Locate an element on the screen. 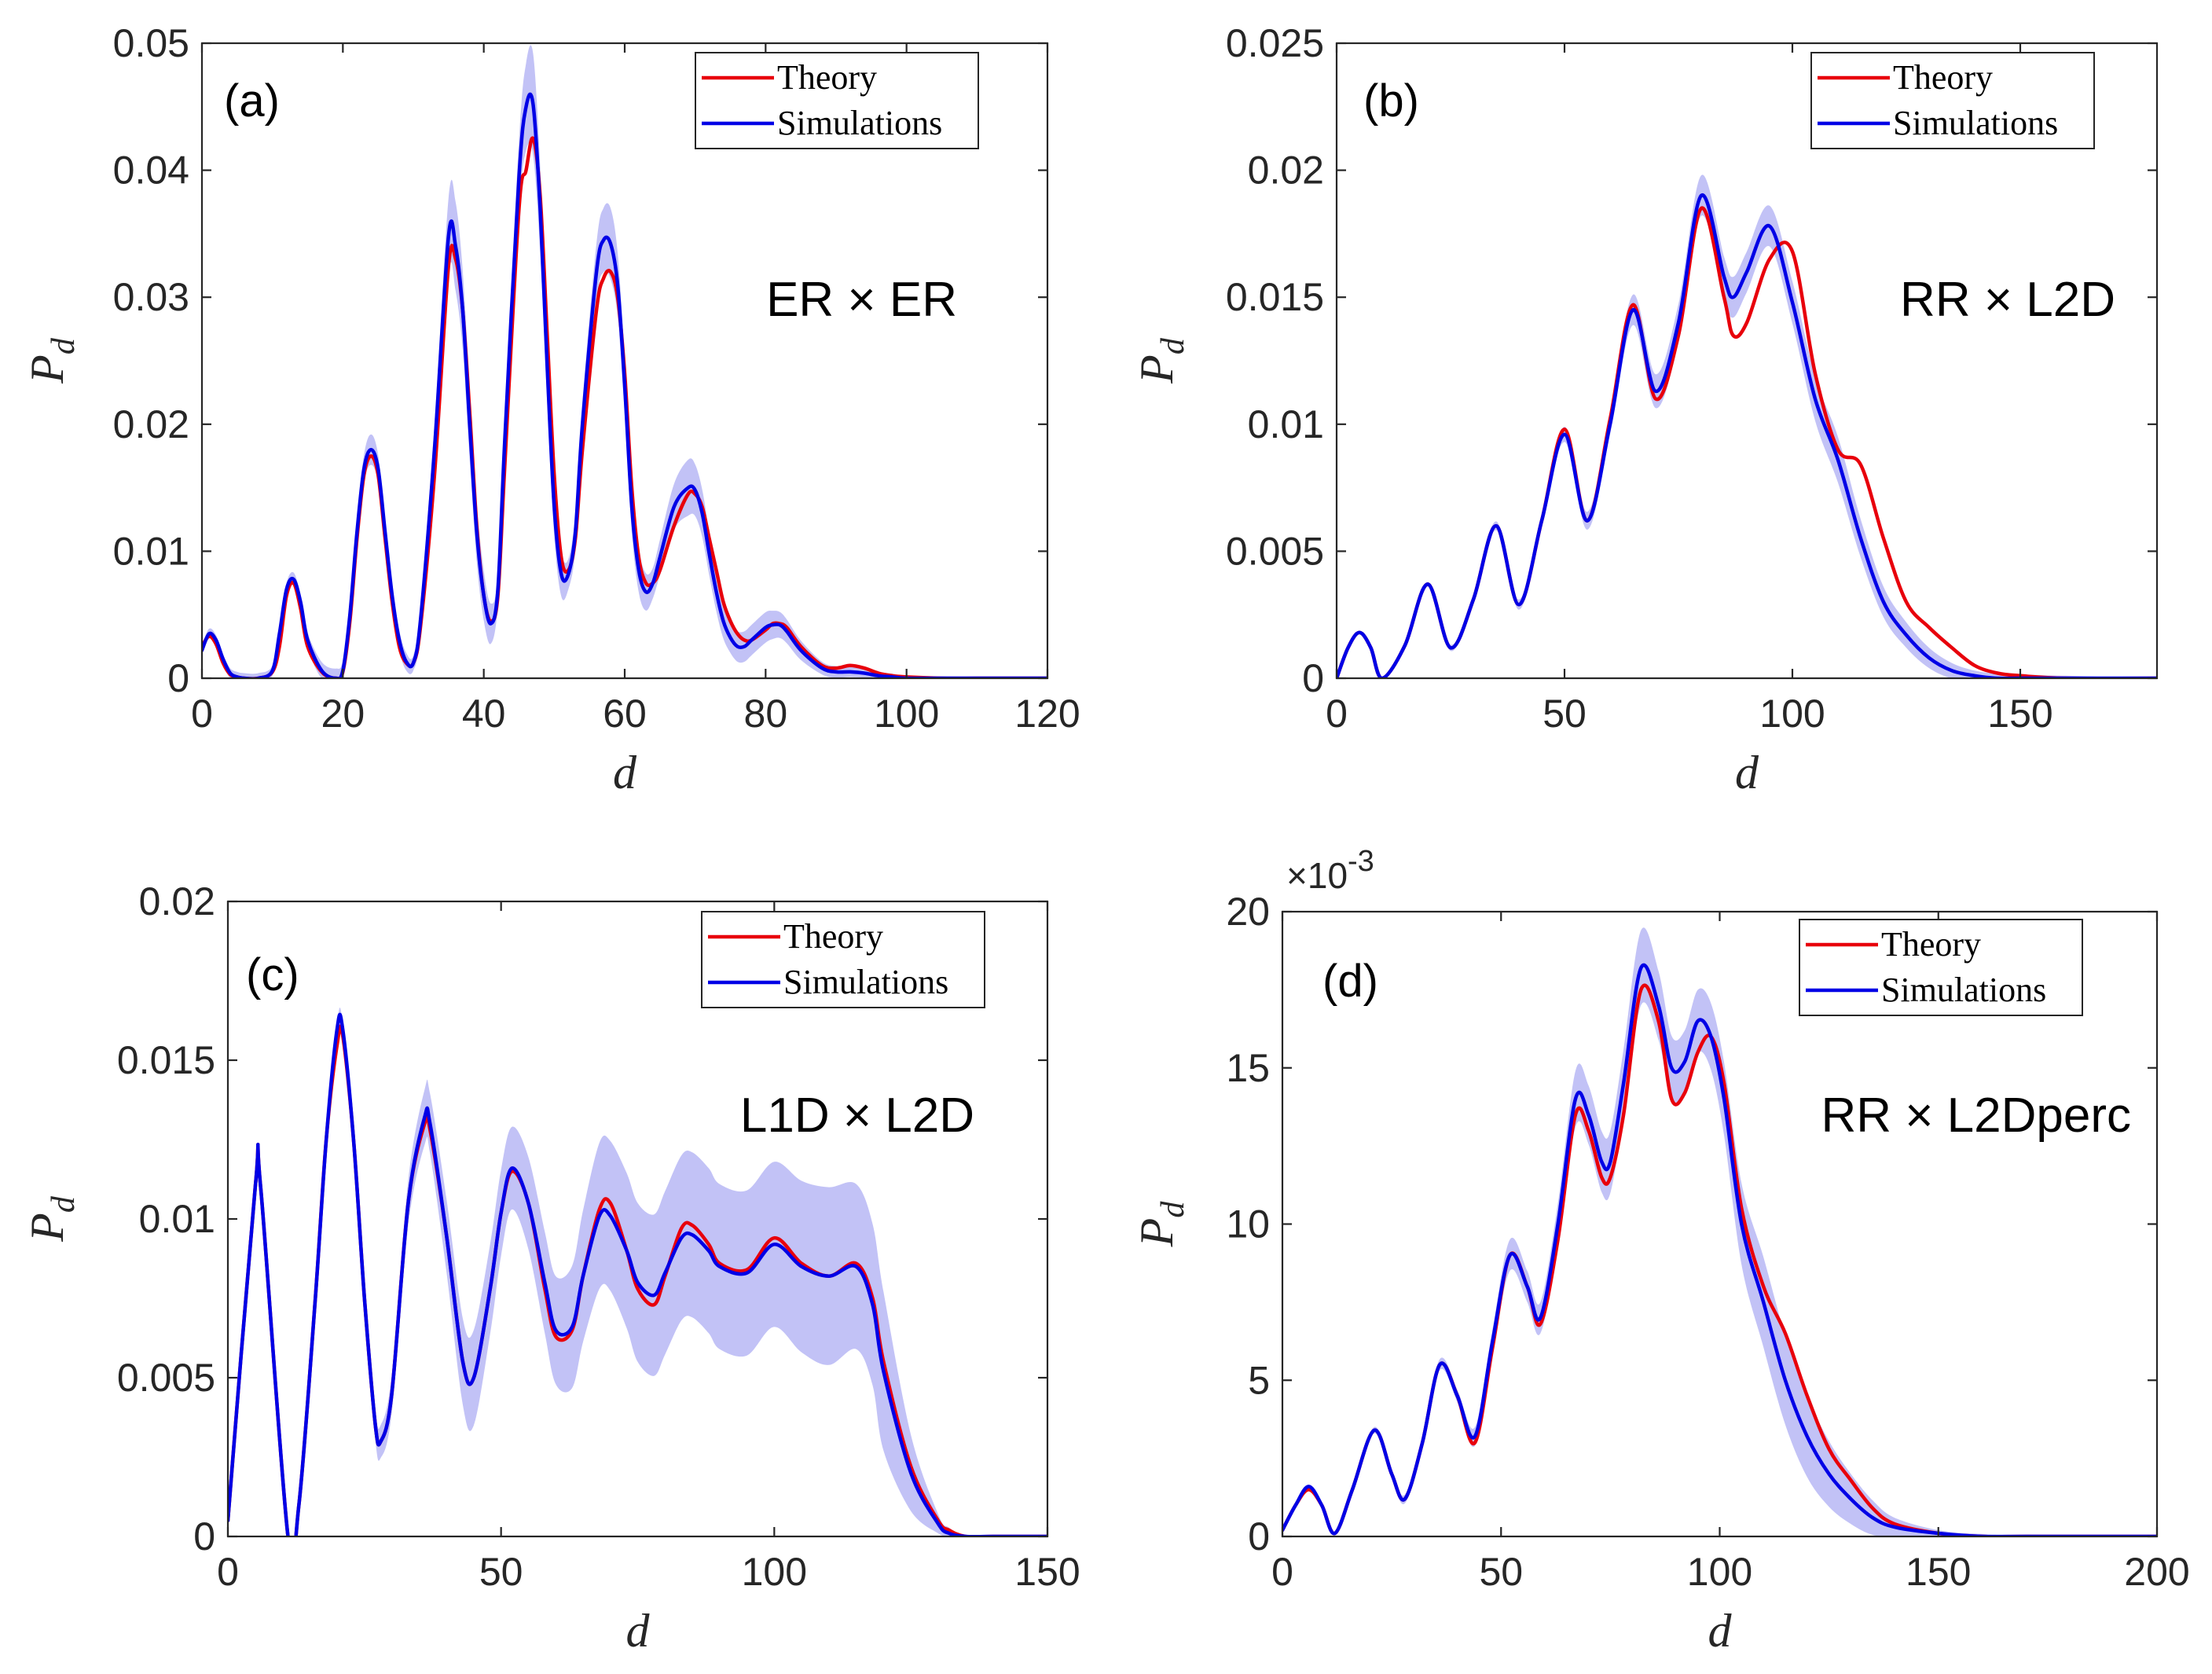  x-tick-label: 40 is located at coordinates (484, 714).